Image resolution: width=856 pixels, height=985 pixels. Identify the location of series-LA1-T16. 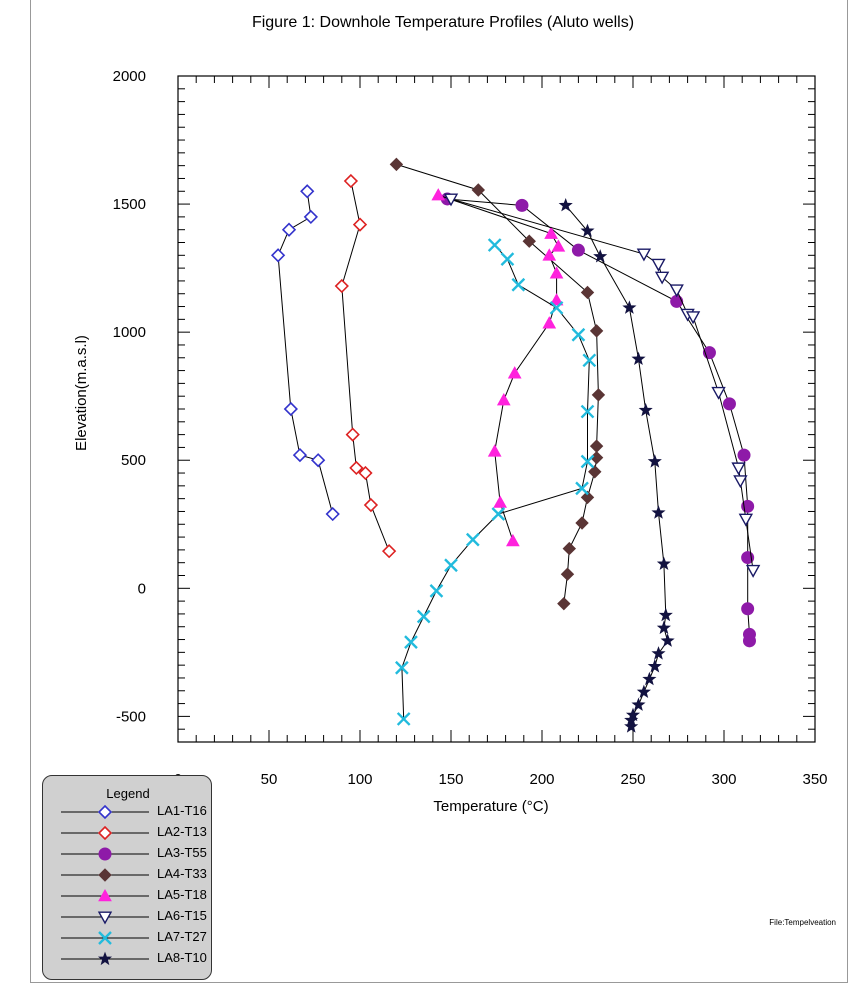
(305, 353).